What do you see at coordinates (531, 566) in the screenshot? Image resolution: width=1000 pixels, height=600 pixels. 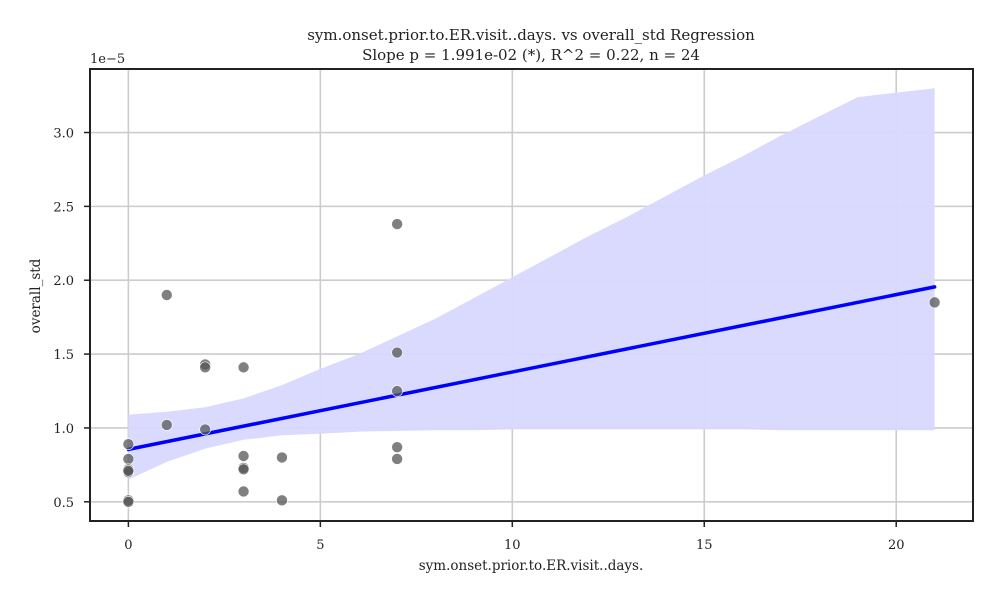 I see `x-axis-label: sym.onset.prior.to.ER.visit..days.` at bounding box center [531, 566].